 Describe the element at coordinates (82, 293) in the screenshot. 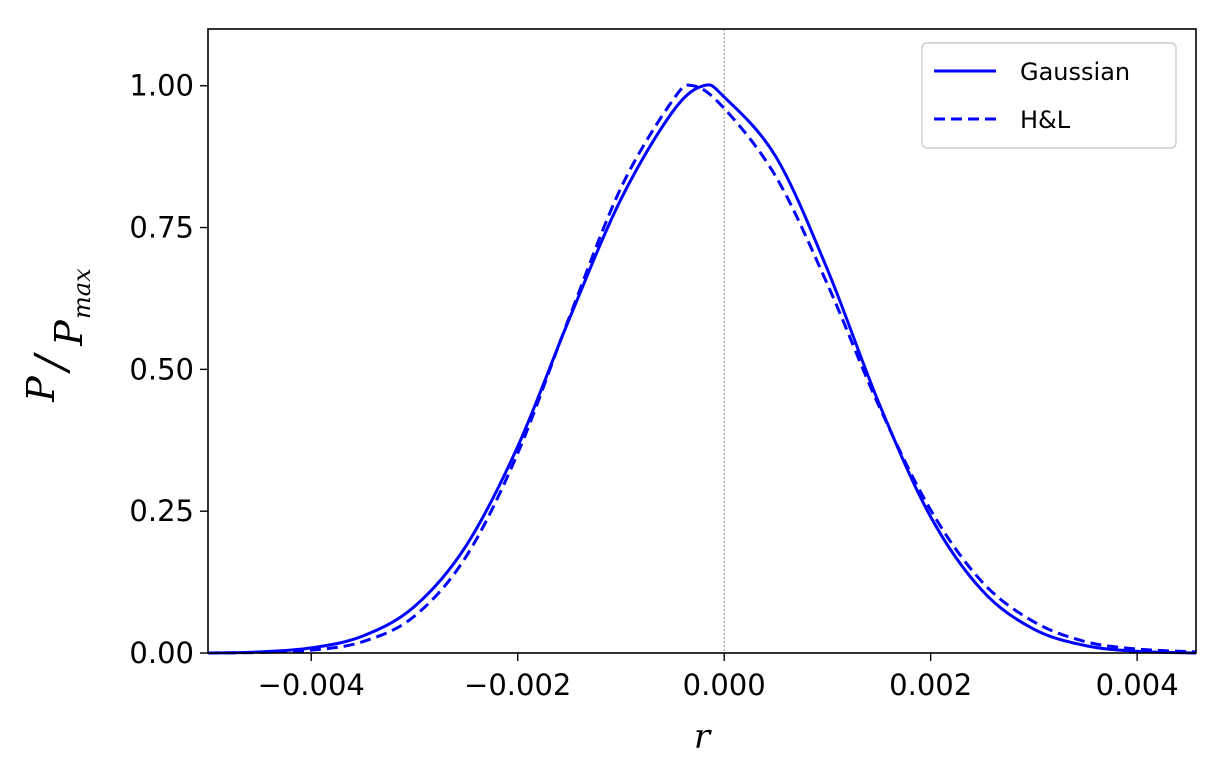

I see `y-axis-label-subscript: max` at that location.